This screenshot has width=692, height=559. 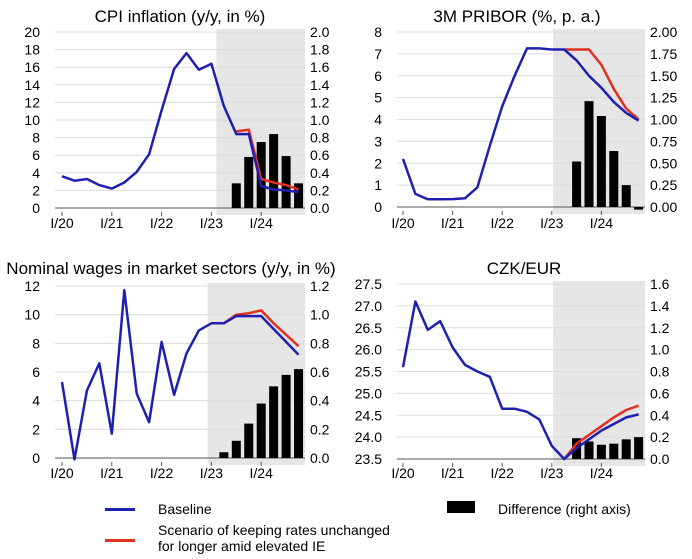 What do you see at coordinates (320, 32) in the screenshot?
I see `y-right-tick-label: 2.0` at bounding box center [320, 32].